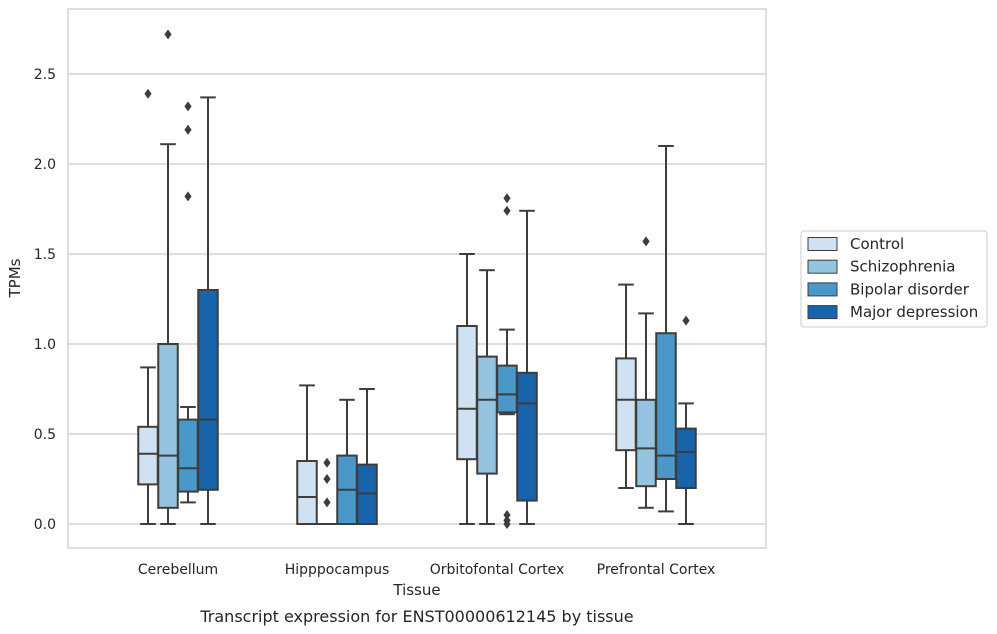  I want to click on x-tick-label: Cerebellum, so click(178, 570).